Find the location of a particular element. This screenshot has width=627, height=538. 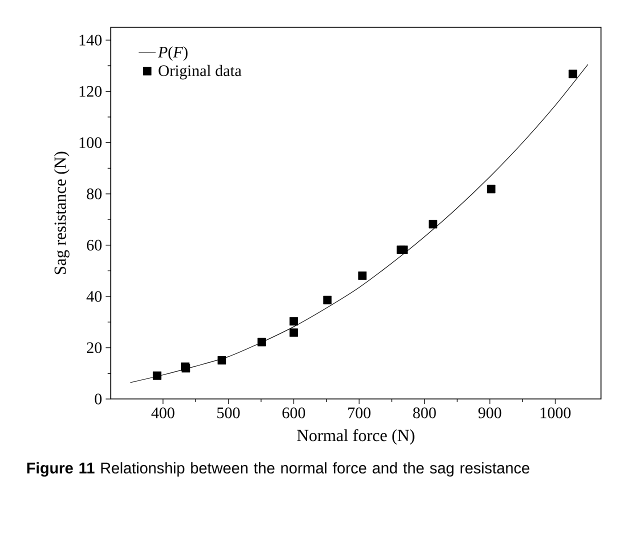

legend-label: Original data is located at coordinates (200, 72).